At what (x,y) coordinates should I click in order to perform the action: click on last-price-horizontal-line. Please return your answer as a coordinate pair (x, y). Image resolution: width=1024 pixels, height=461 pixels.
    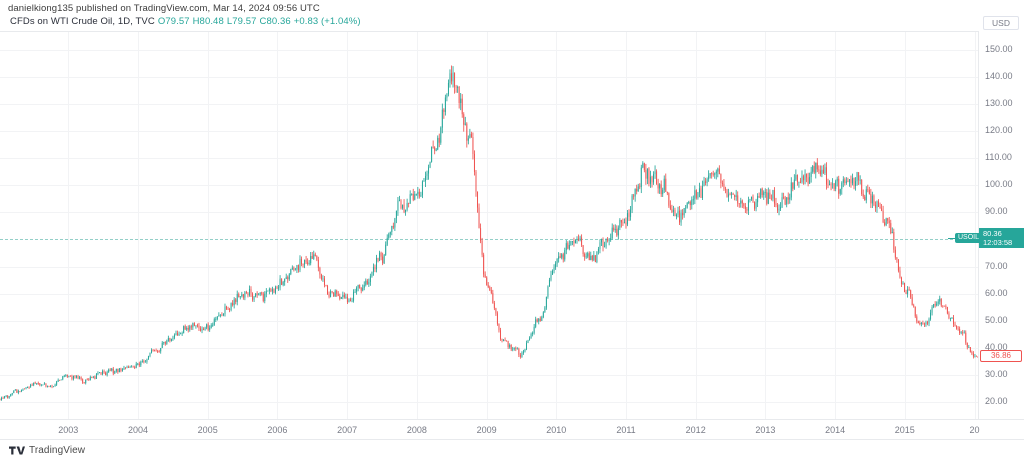
    Looking at the image, I should click on (489, 239).